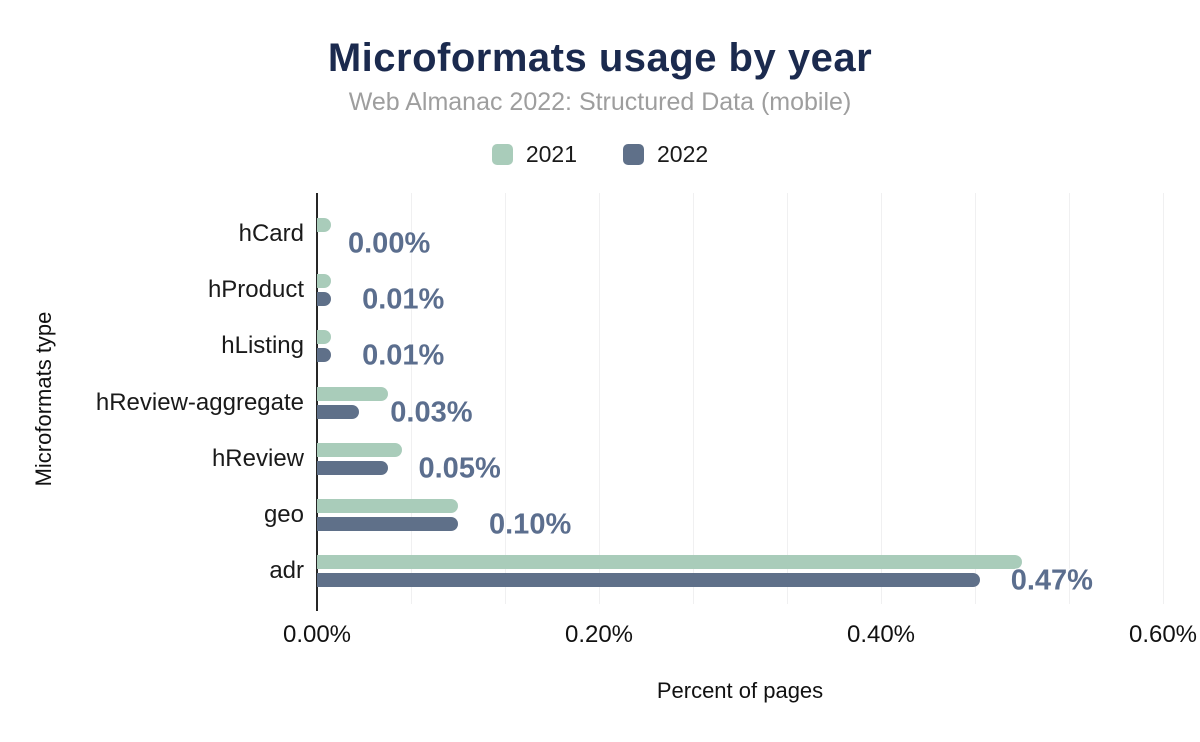  What do you see at coordinates (324, 337) in the screenshot?
I see `bar-2021-hListing` at bounding box center [324, 337].